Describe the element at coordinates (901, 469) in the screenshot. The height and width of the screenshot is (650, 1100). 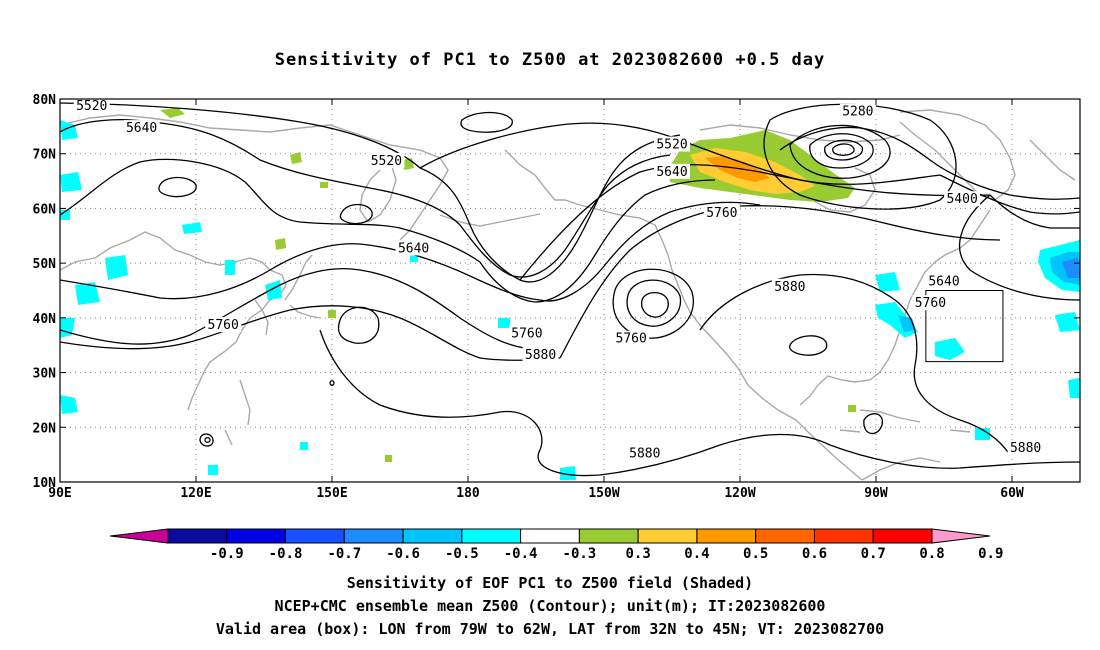
I see `coastline-south-america` at that location.